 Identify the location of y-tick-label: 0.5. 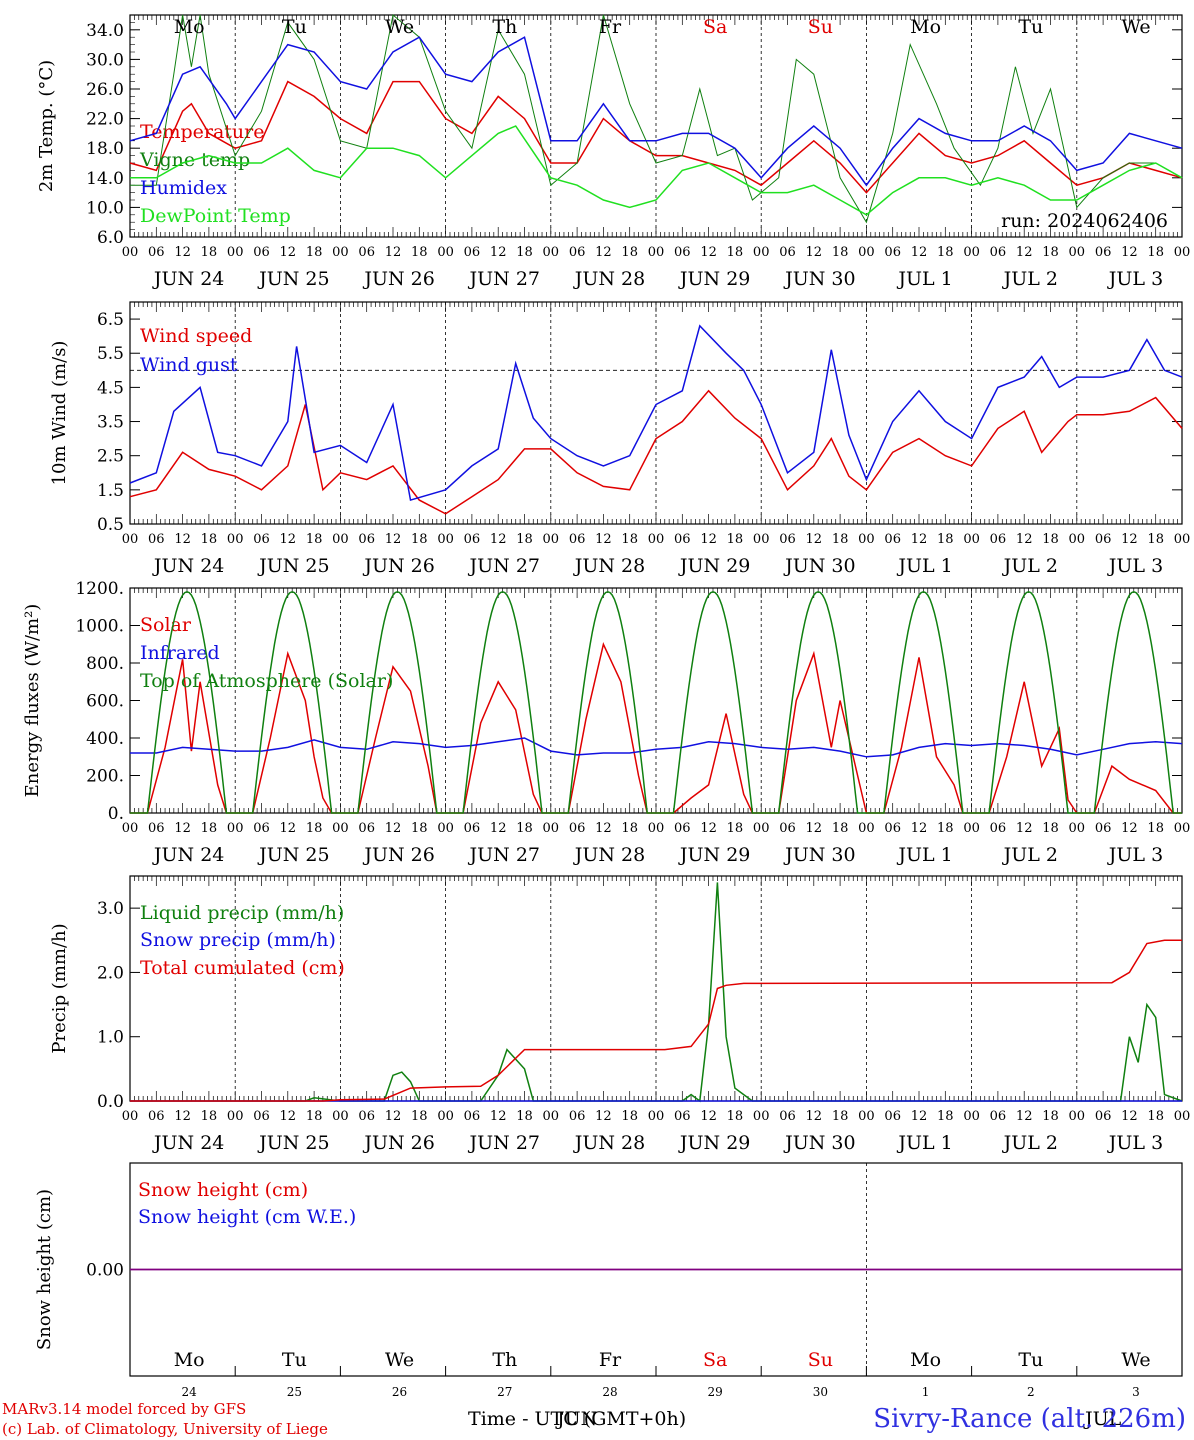
(110, 525).